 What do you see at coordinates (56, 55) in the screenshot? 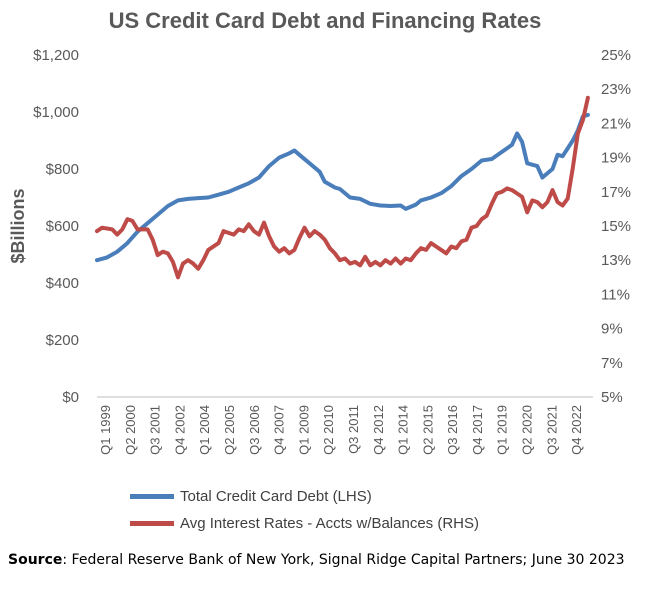
I see `left-tick-label: $1,200` at bounding box center [56, 55].